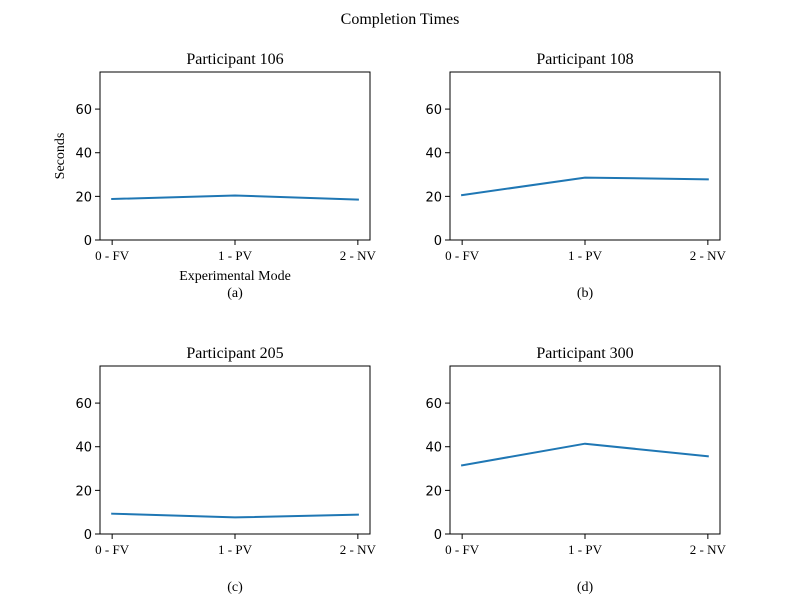 The width and height of the screenshot is (800, 600). What do you see at coordinates (400, 19) in the screenshot?
I see `figure-title: Completion Times` at bounding box center [400, 19].